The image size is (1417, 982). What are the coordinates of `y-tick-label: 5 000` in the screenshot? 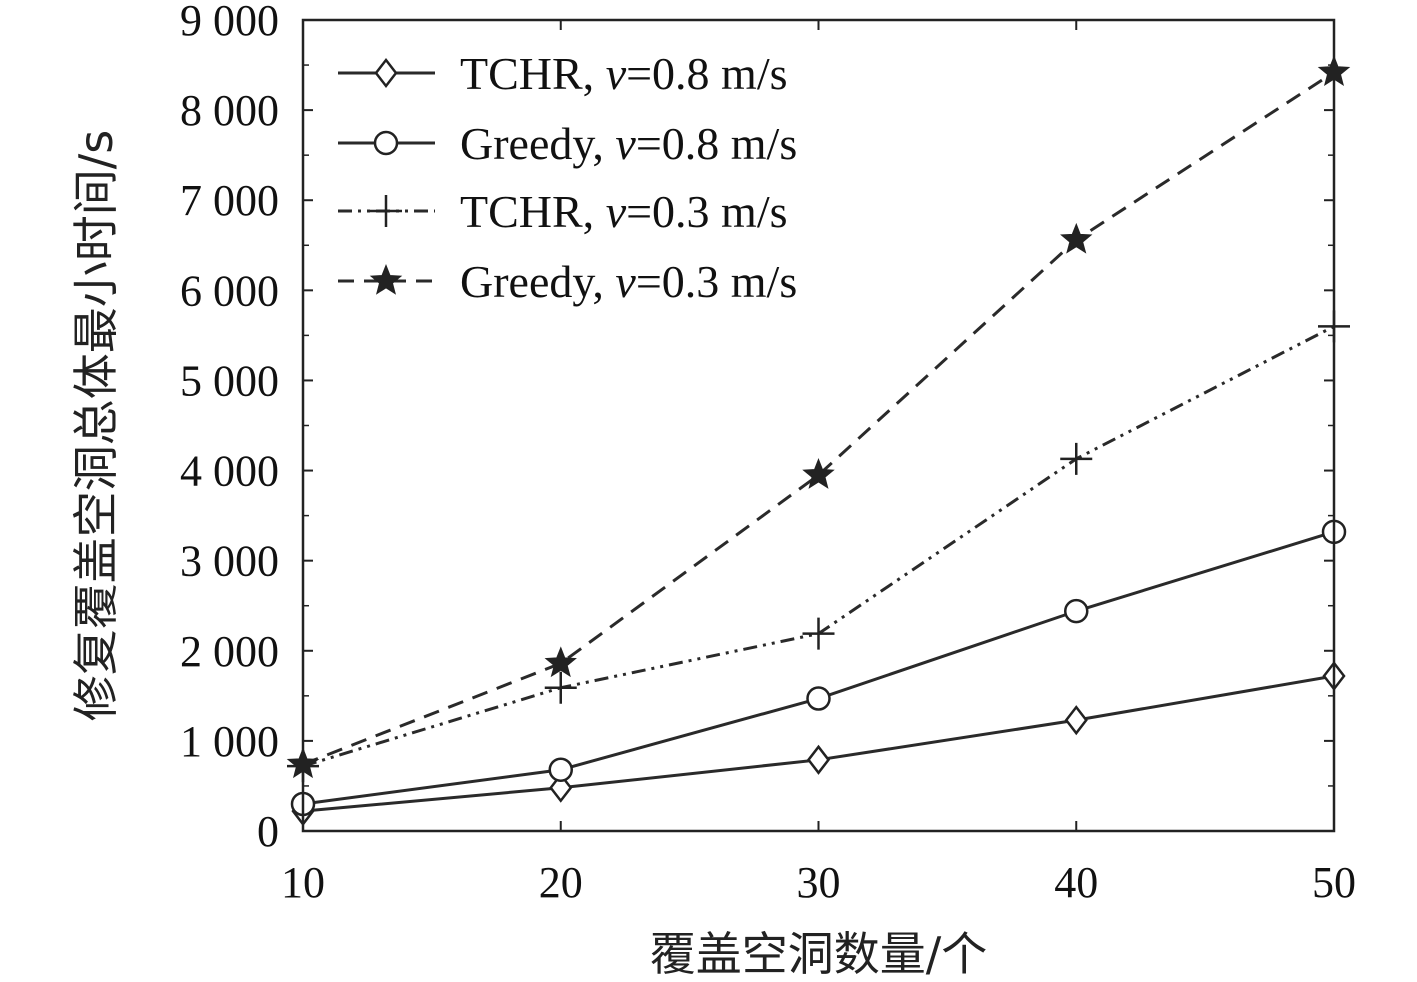 It's located at (229, 380).